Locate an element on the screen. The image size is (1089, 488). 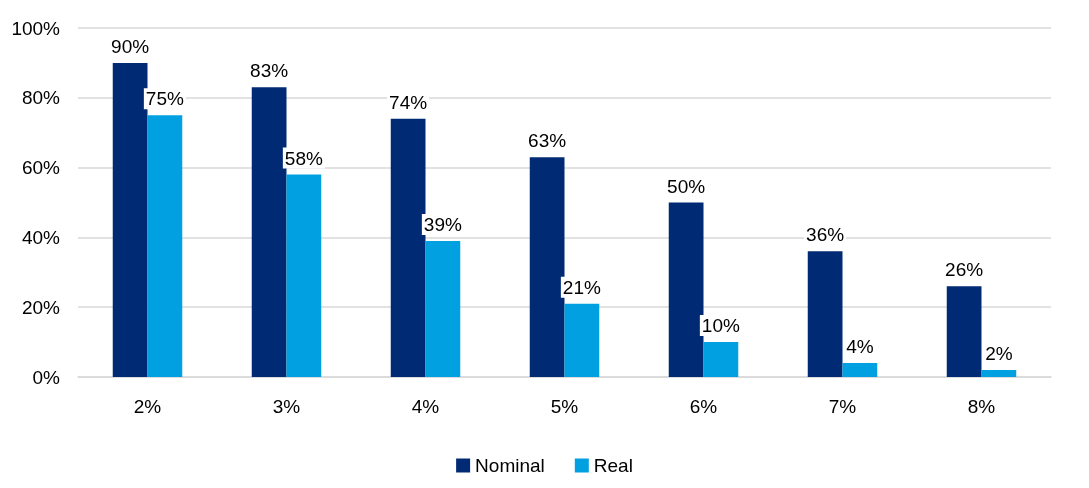
data-label: 74% is located at coordinates (408, 102).